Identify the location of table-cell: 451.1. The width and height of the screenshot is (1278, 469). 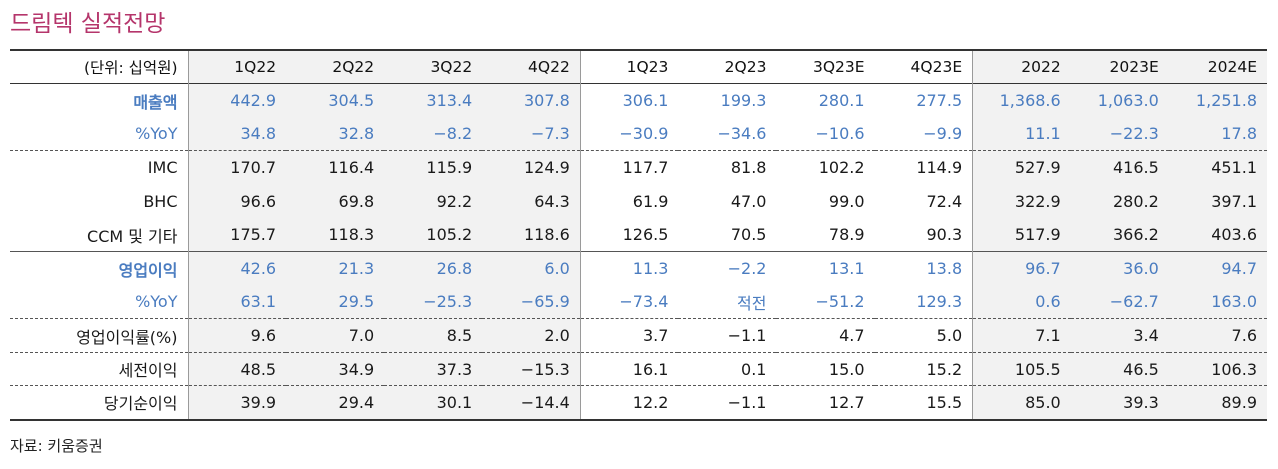
(1217, 167).